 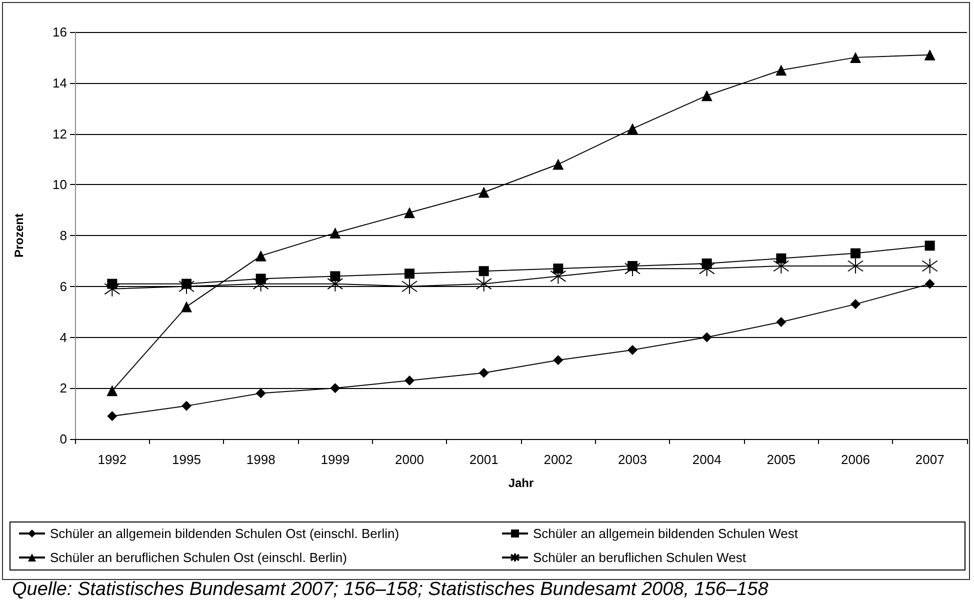 What do you see at coordinates (63, 439) in the screenshot?
I see `y-tick-label: 0` at bounding box center [63, 439].